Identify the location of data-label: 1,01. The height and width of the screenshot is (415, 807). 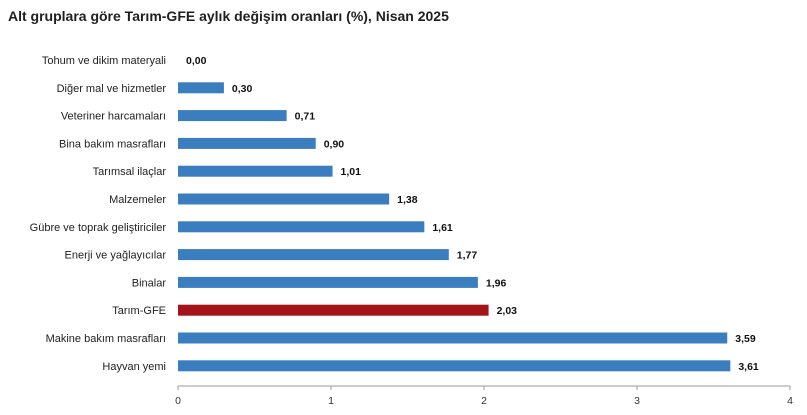
(351, 172).